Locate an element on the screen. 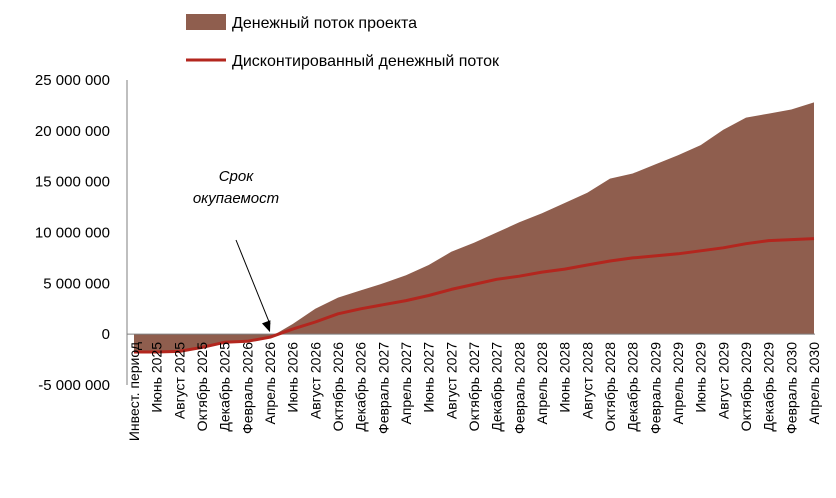  x-tick-label: Июнь 2029 is located at coordinates (701, 377).